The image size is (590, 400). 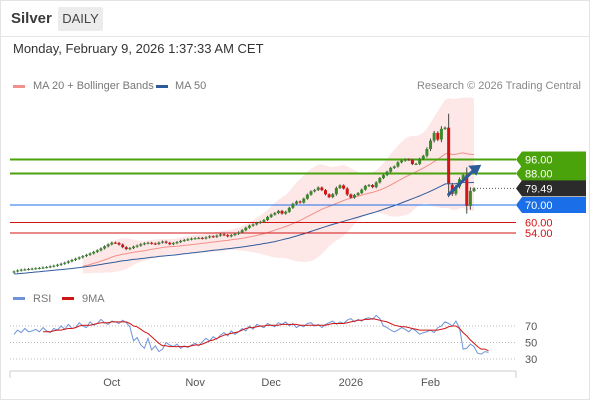 I want to click on level-96-00-tag, so click(x=551, y=159).